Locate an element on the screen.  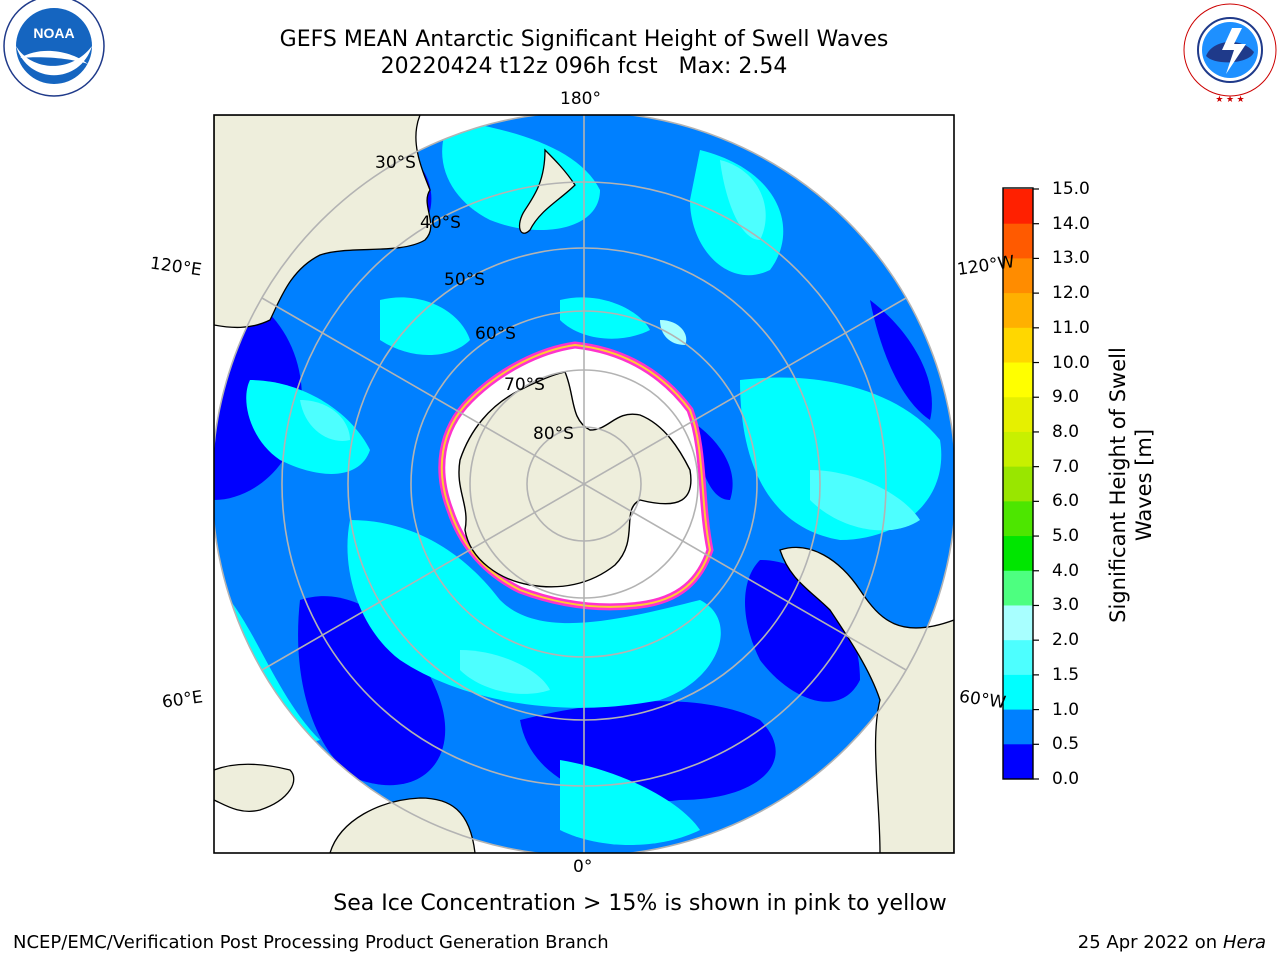
colorbar-tick-label: 6.0 is located at coordinates (1066, 501).